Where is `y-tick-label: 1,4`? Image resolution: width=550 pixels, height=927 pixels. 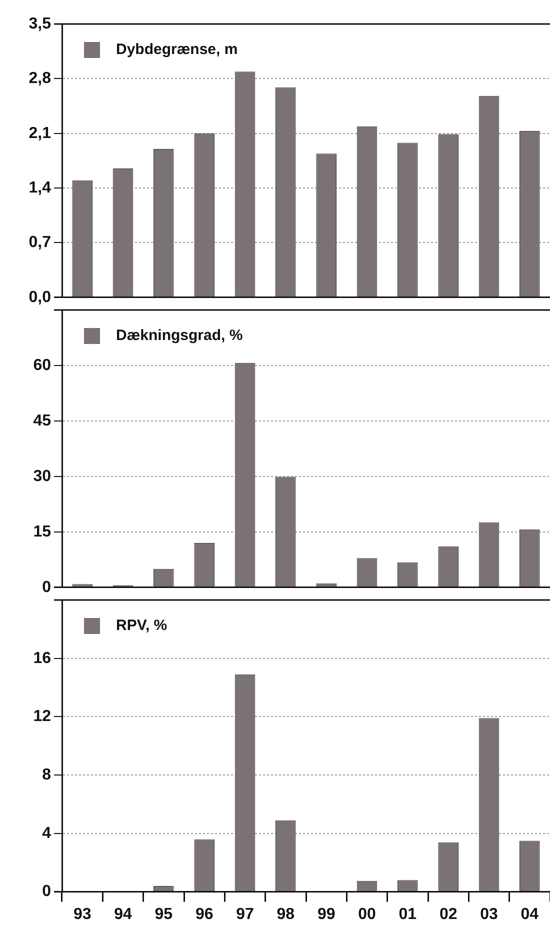
y-tick-label: 1,4 is located at coordinates (40, 187).